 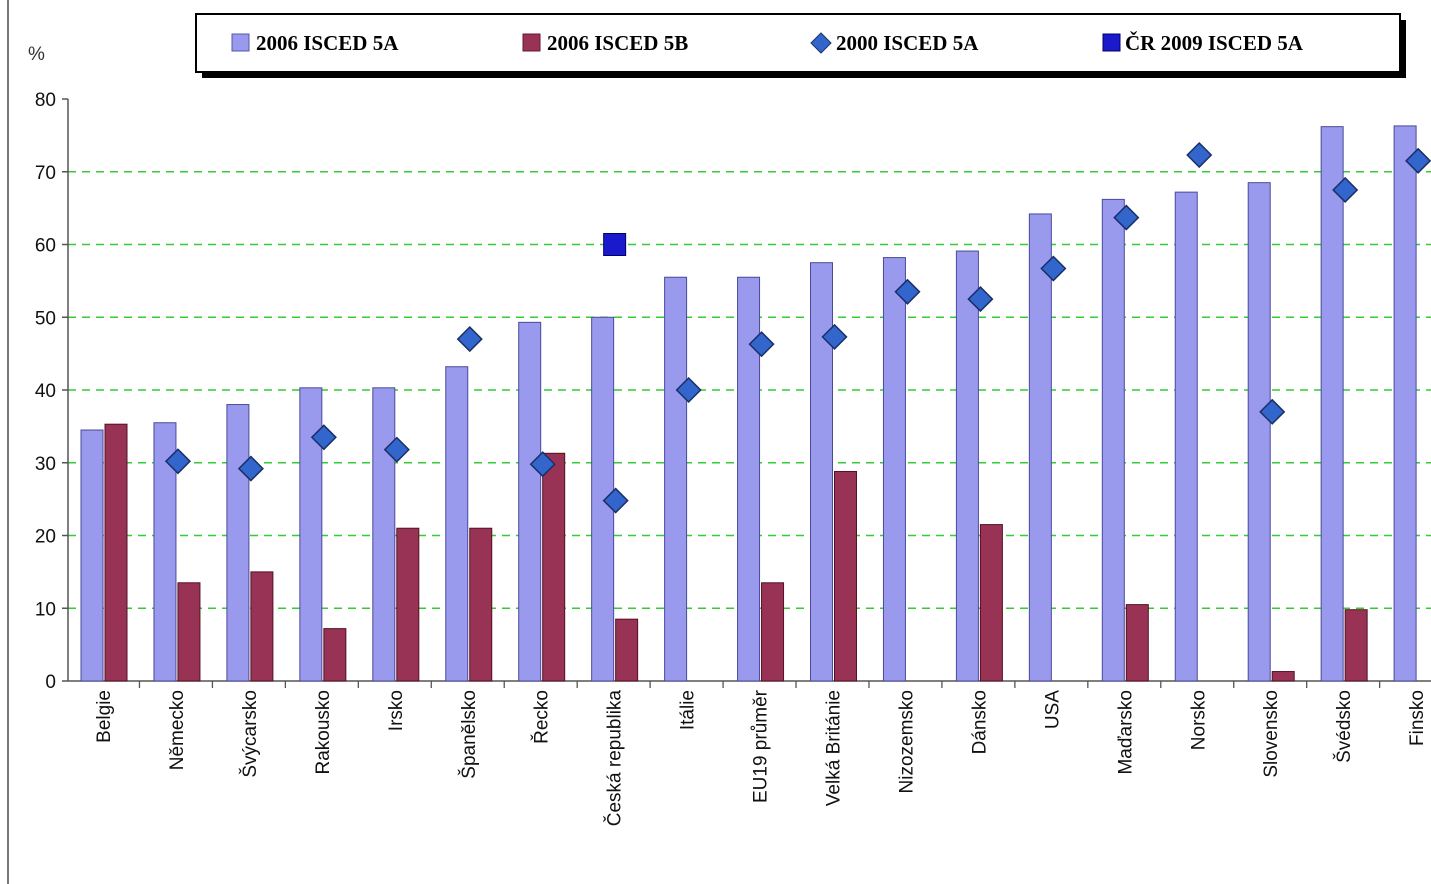 What do you see at coordinates (45, 537) in the screenshot?
I see `y-tick-label: 20` at bounding box center [45, 537].